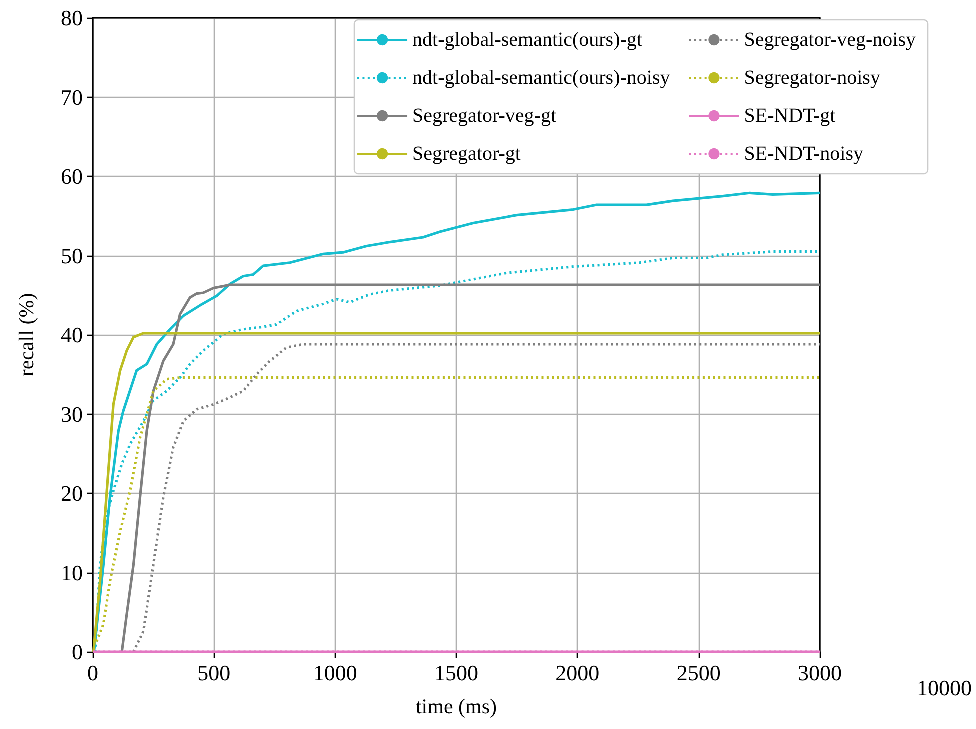 This screenshot has height=729, width=976. I want to click on y-tick-label: 60, so click(72, 176).